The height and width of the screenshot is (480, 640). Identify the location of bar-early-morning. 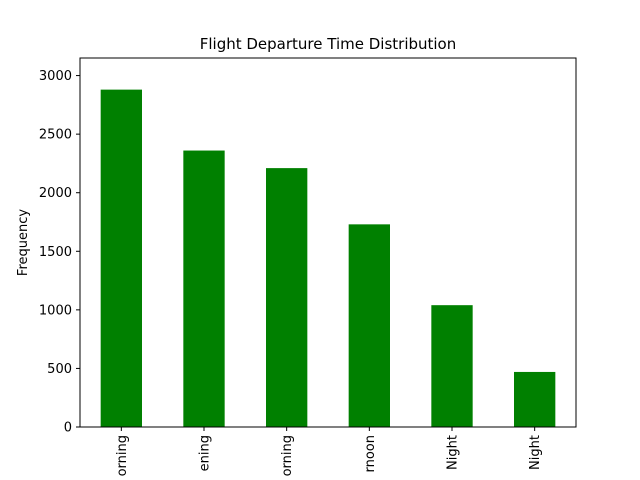
(121, 258).